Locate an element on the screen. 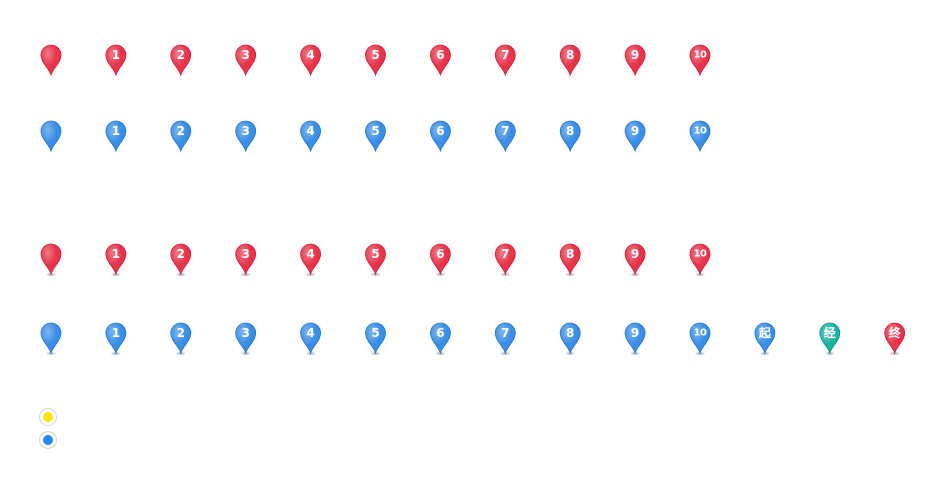  blue-pin-1-icon: 1 is located at coordinates (116, 136).